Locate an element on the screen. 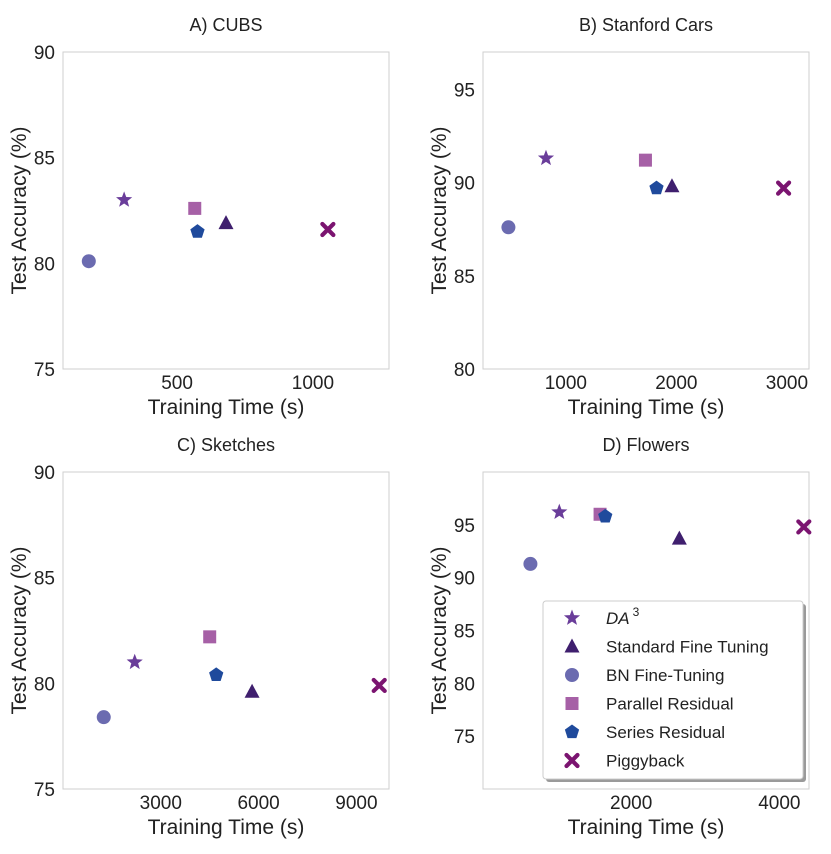 This screenshot has width=831, height=854. x-tick-label: 6000 is located at coordinates (258, 803).